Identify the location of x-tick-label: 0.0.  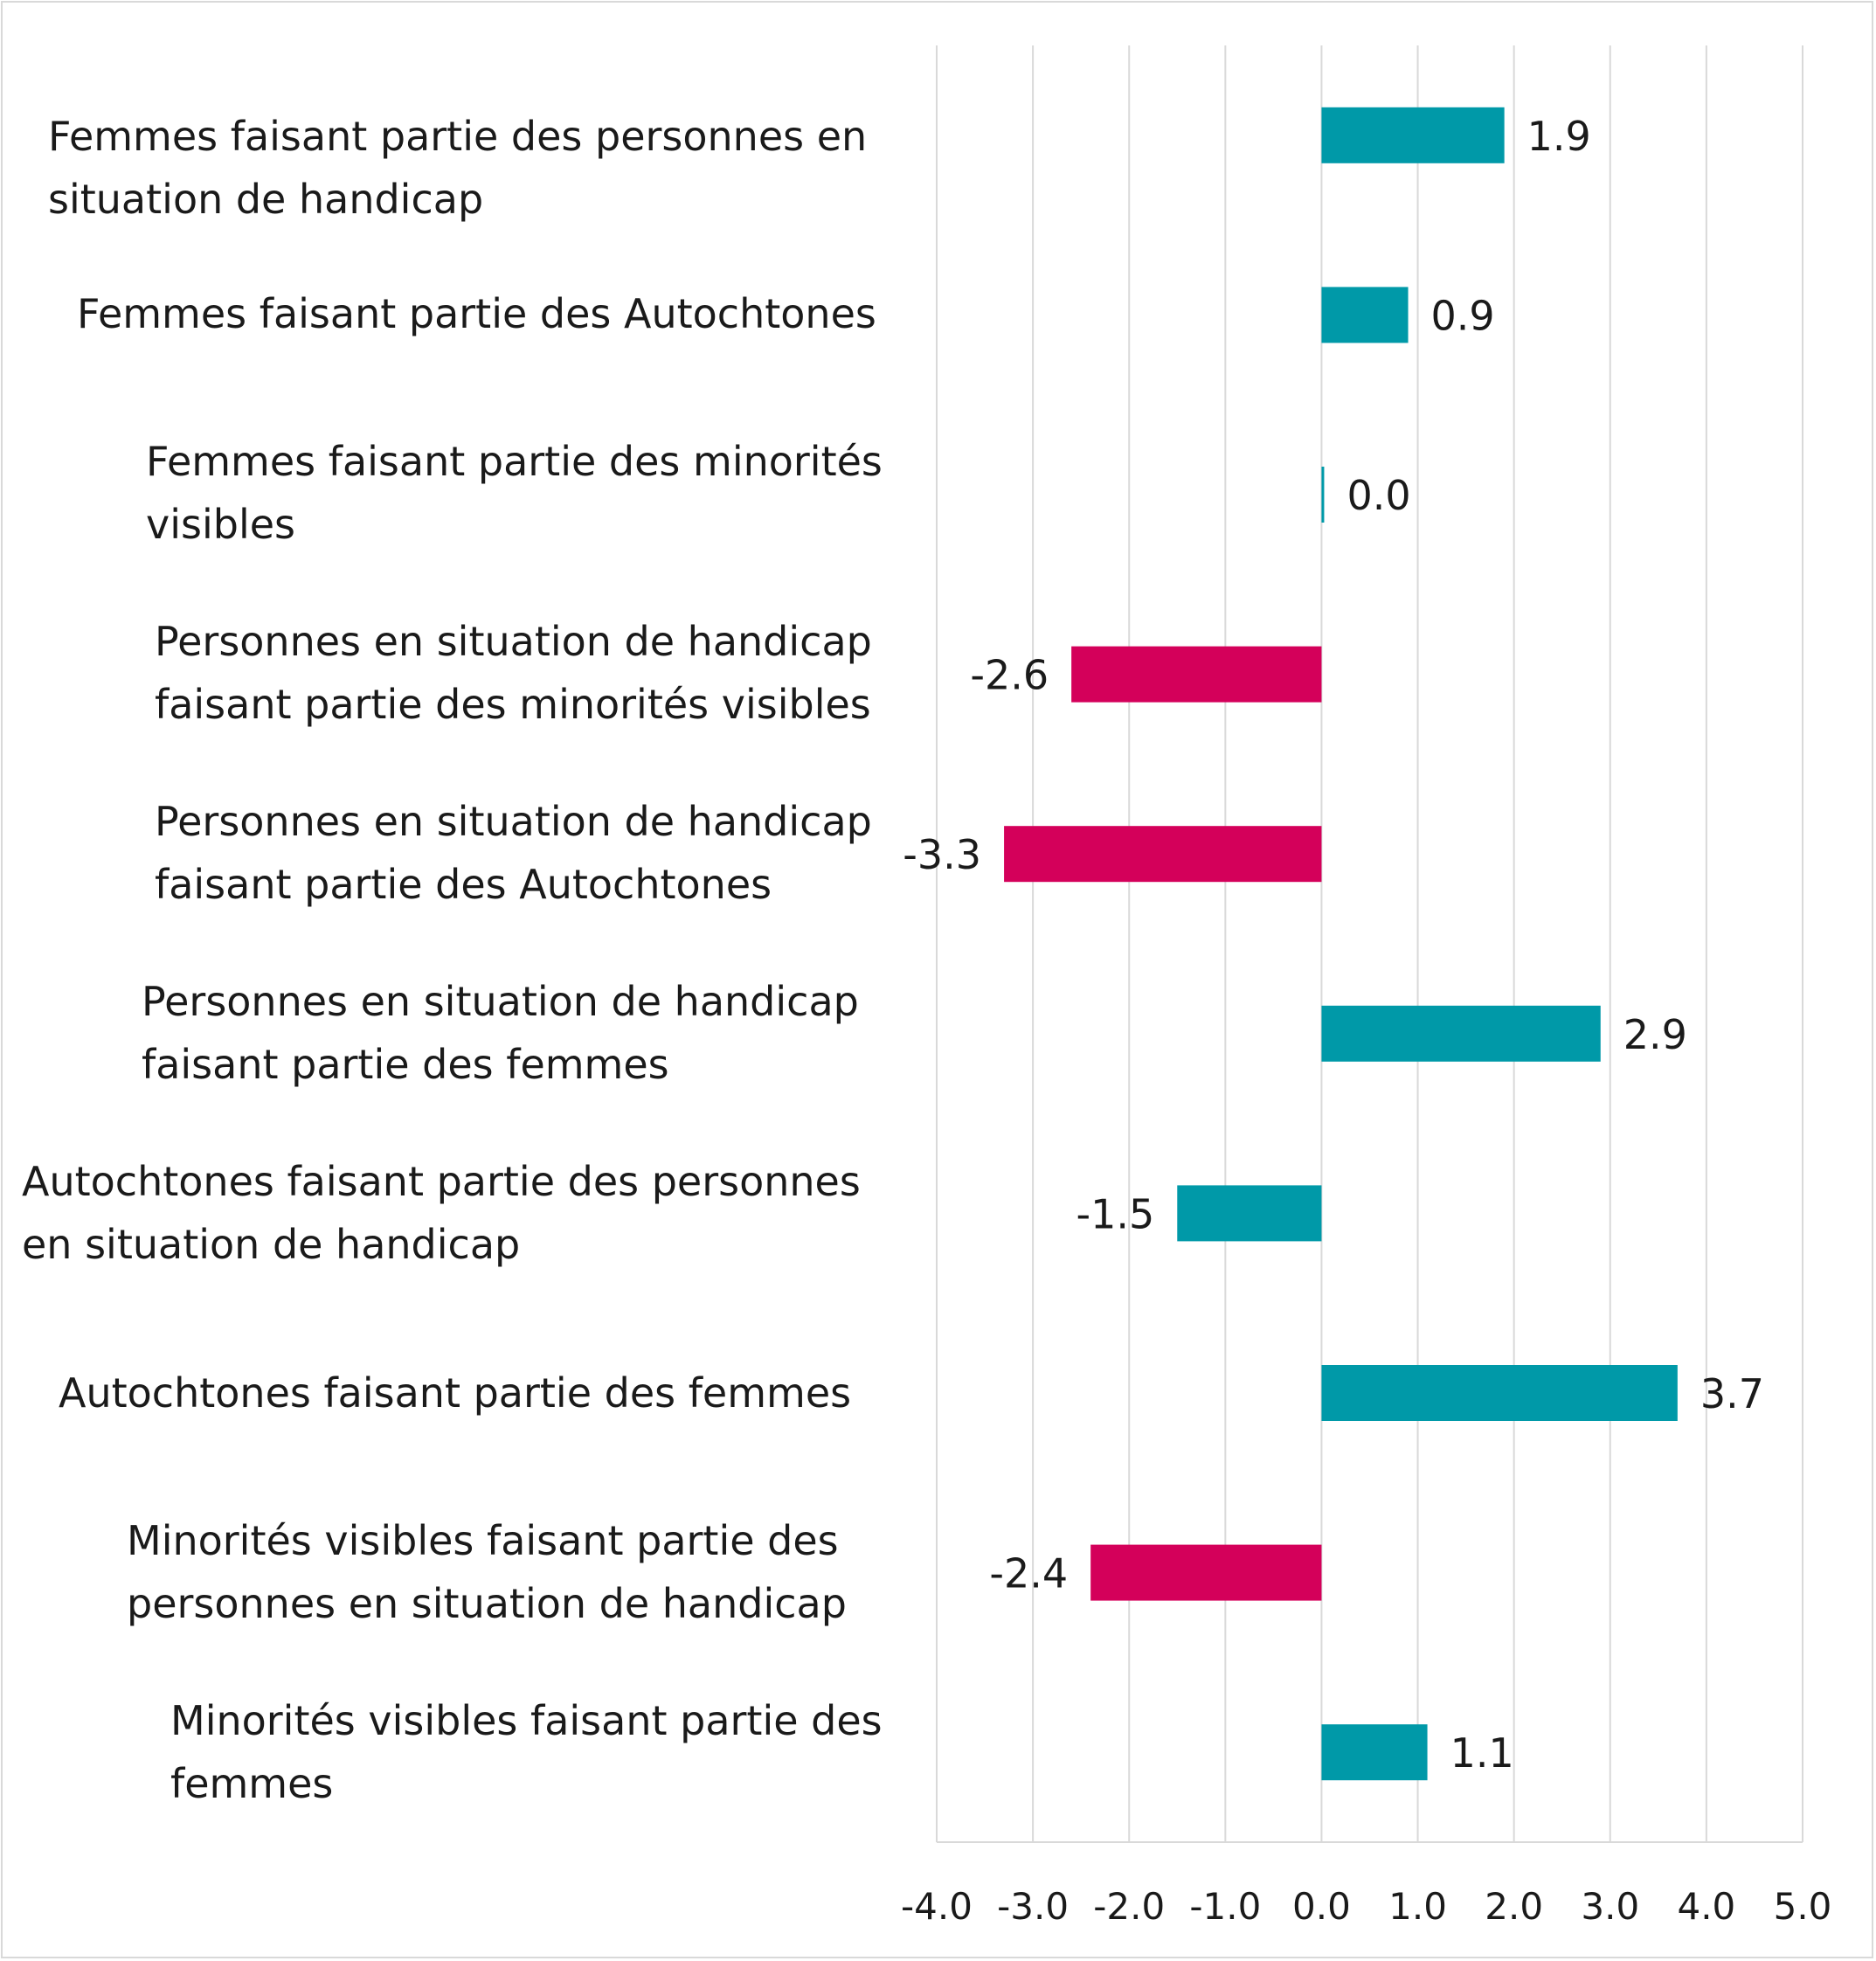
(1321, 1906).